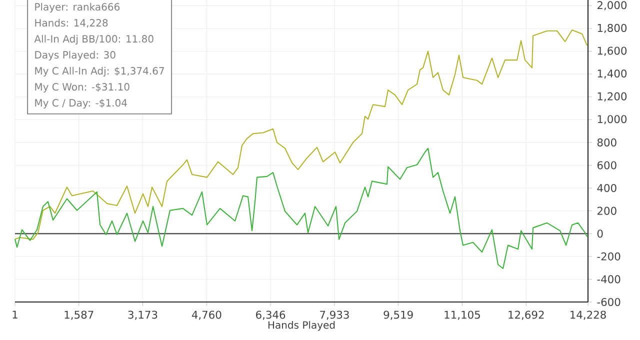  Describe the element at coordinates (71, 23) in the screenshot. I see `annotation: Hands: 14,228` at that location.